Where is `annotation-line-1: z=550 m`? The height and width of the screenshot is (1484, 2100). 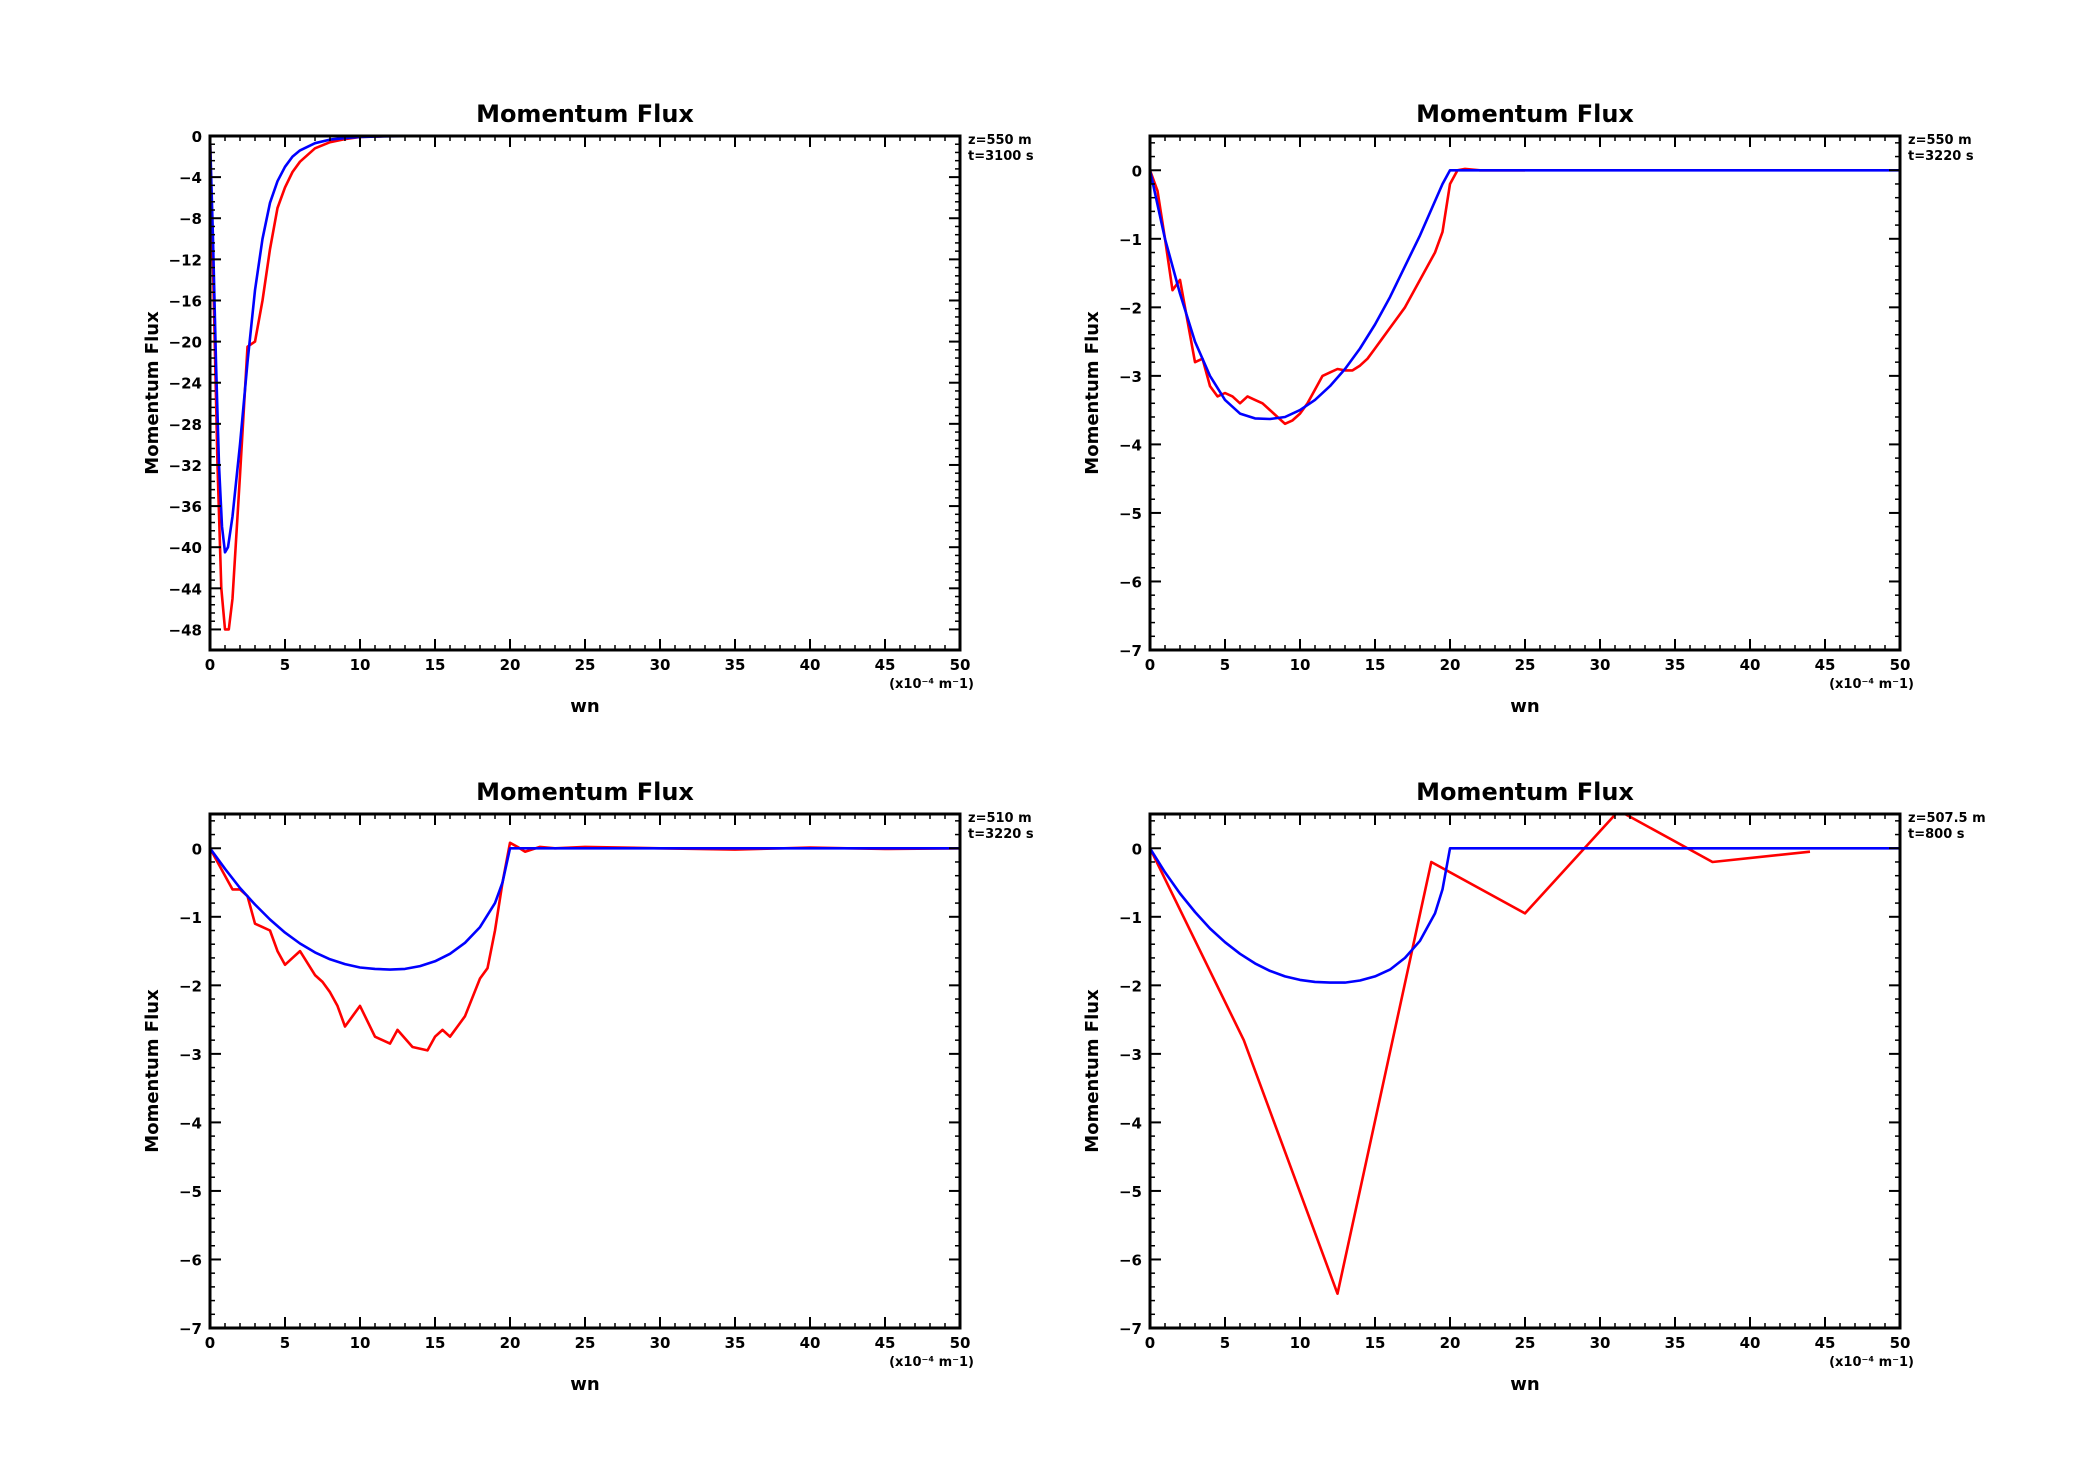
annotation-line-1: z=550 m is located at coordinates (1000, 140).